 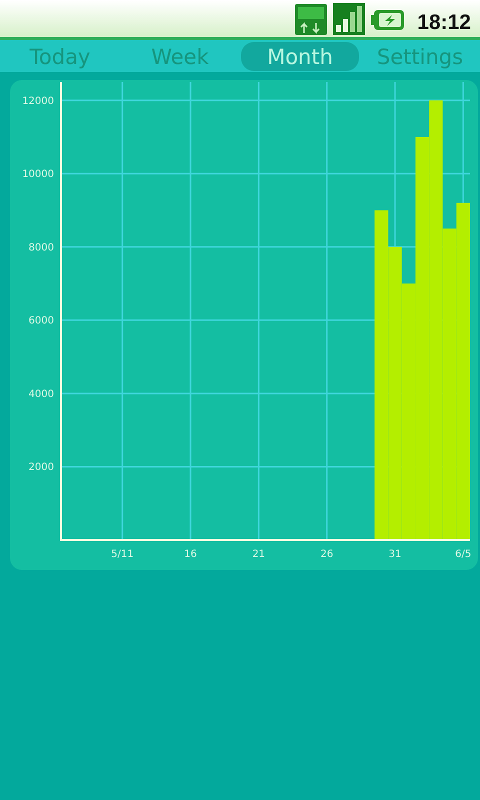 What do you see at coordinates (41, 394) in the screenshot?
I see `y-tick-label: 4000` at bounding box center [41, 394].